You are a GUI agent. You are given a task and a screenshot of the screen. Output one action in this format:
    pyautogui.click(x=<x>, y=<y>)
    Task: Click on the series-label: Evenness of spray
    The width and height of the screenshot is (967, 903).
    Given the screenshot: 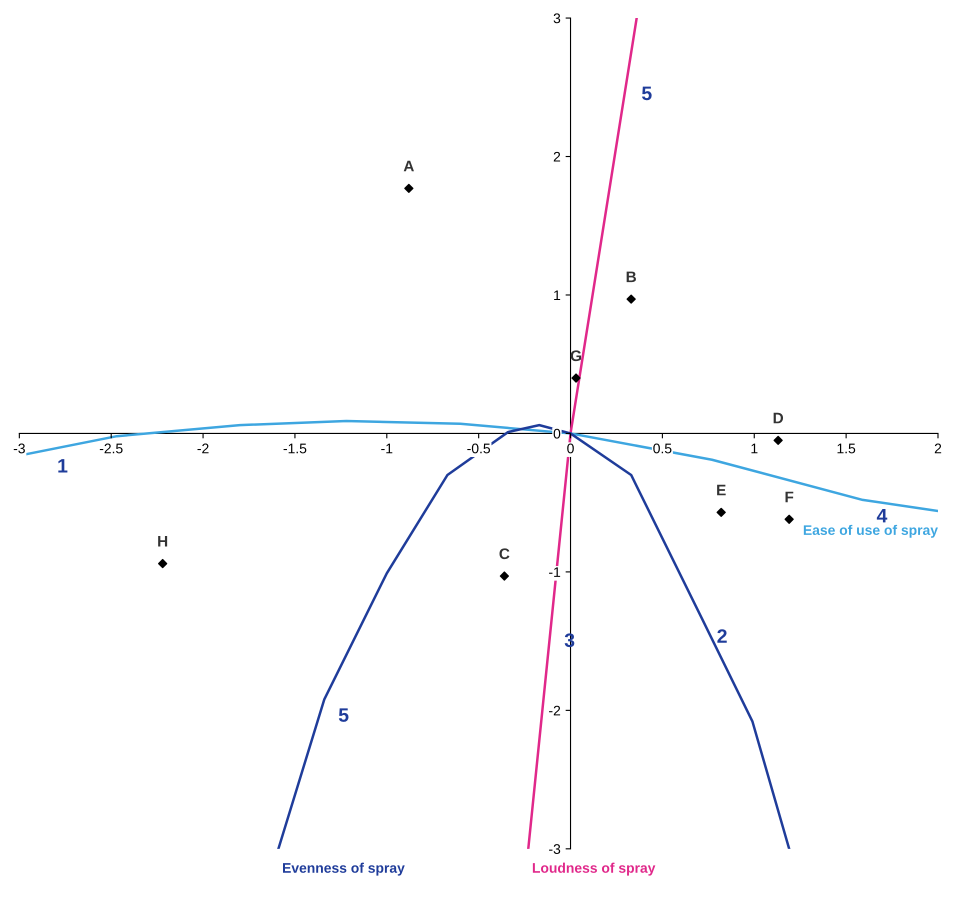 What is the action you would take?
    pyautogui.click(x=344, y=869)
    